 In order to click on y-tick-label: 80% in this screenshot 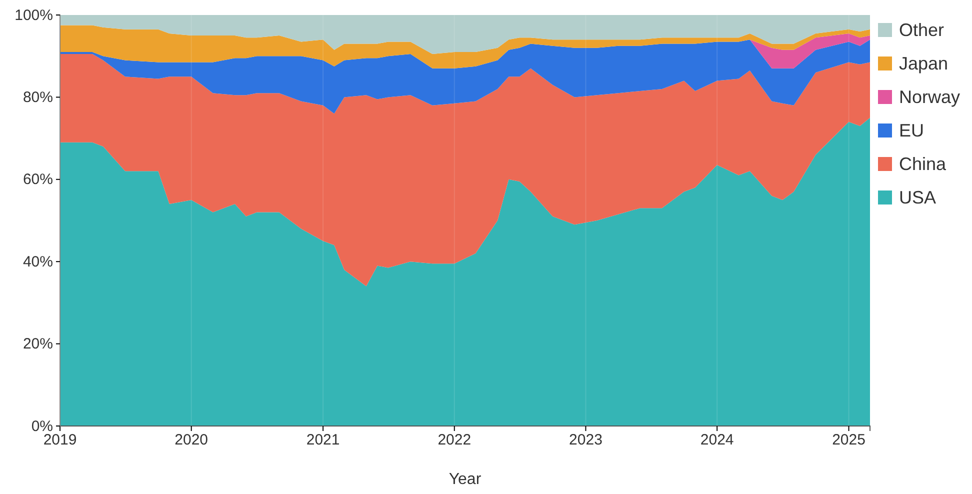, I will do `click(37, 97)`.